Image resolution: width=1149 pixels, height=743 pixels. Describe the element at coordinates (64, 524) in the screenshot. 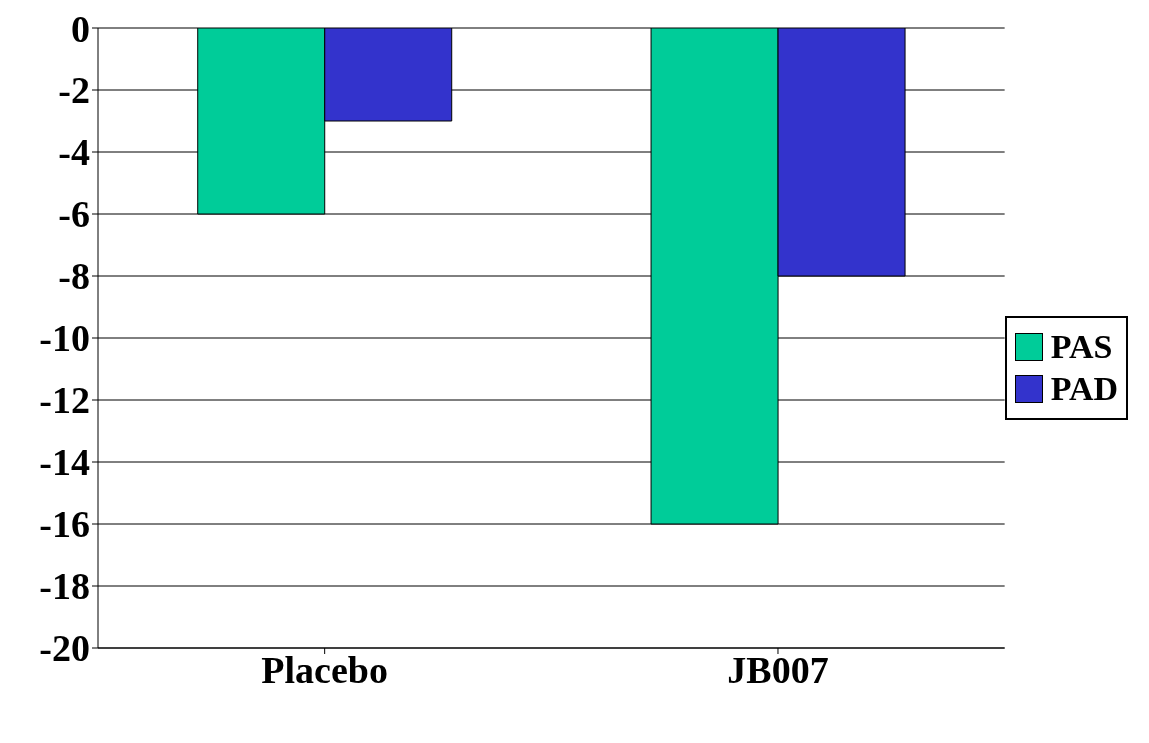

I see `y-tick-label: -16` at that location.